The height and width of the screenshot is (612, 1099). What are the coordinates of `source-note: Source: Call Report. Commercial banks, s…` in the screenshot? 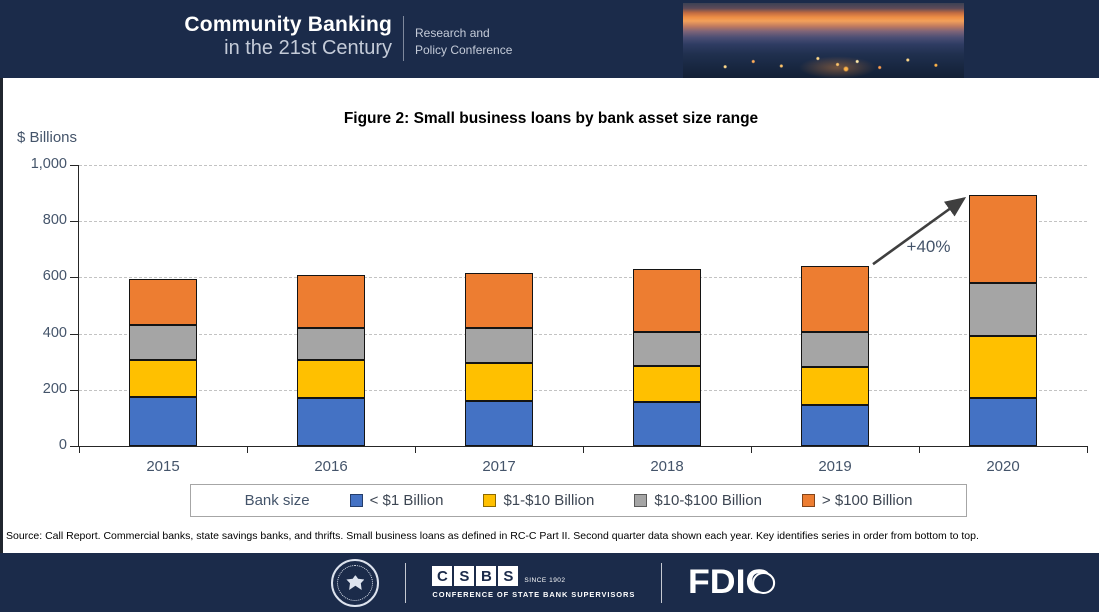 It's located at (492, 536).